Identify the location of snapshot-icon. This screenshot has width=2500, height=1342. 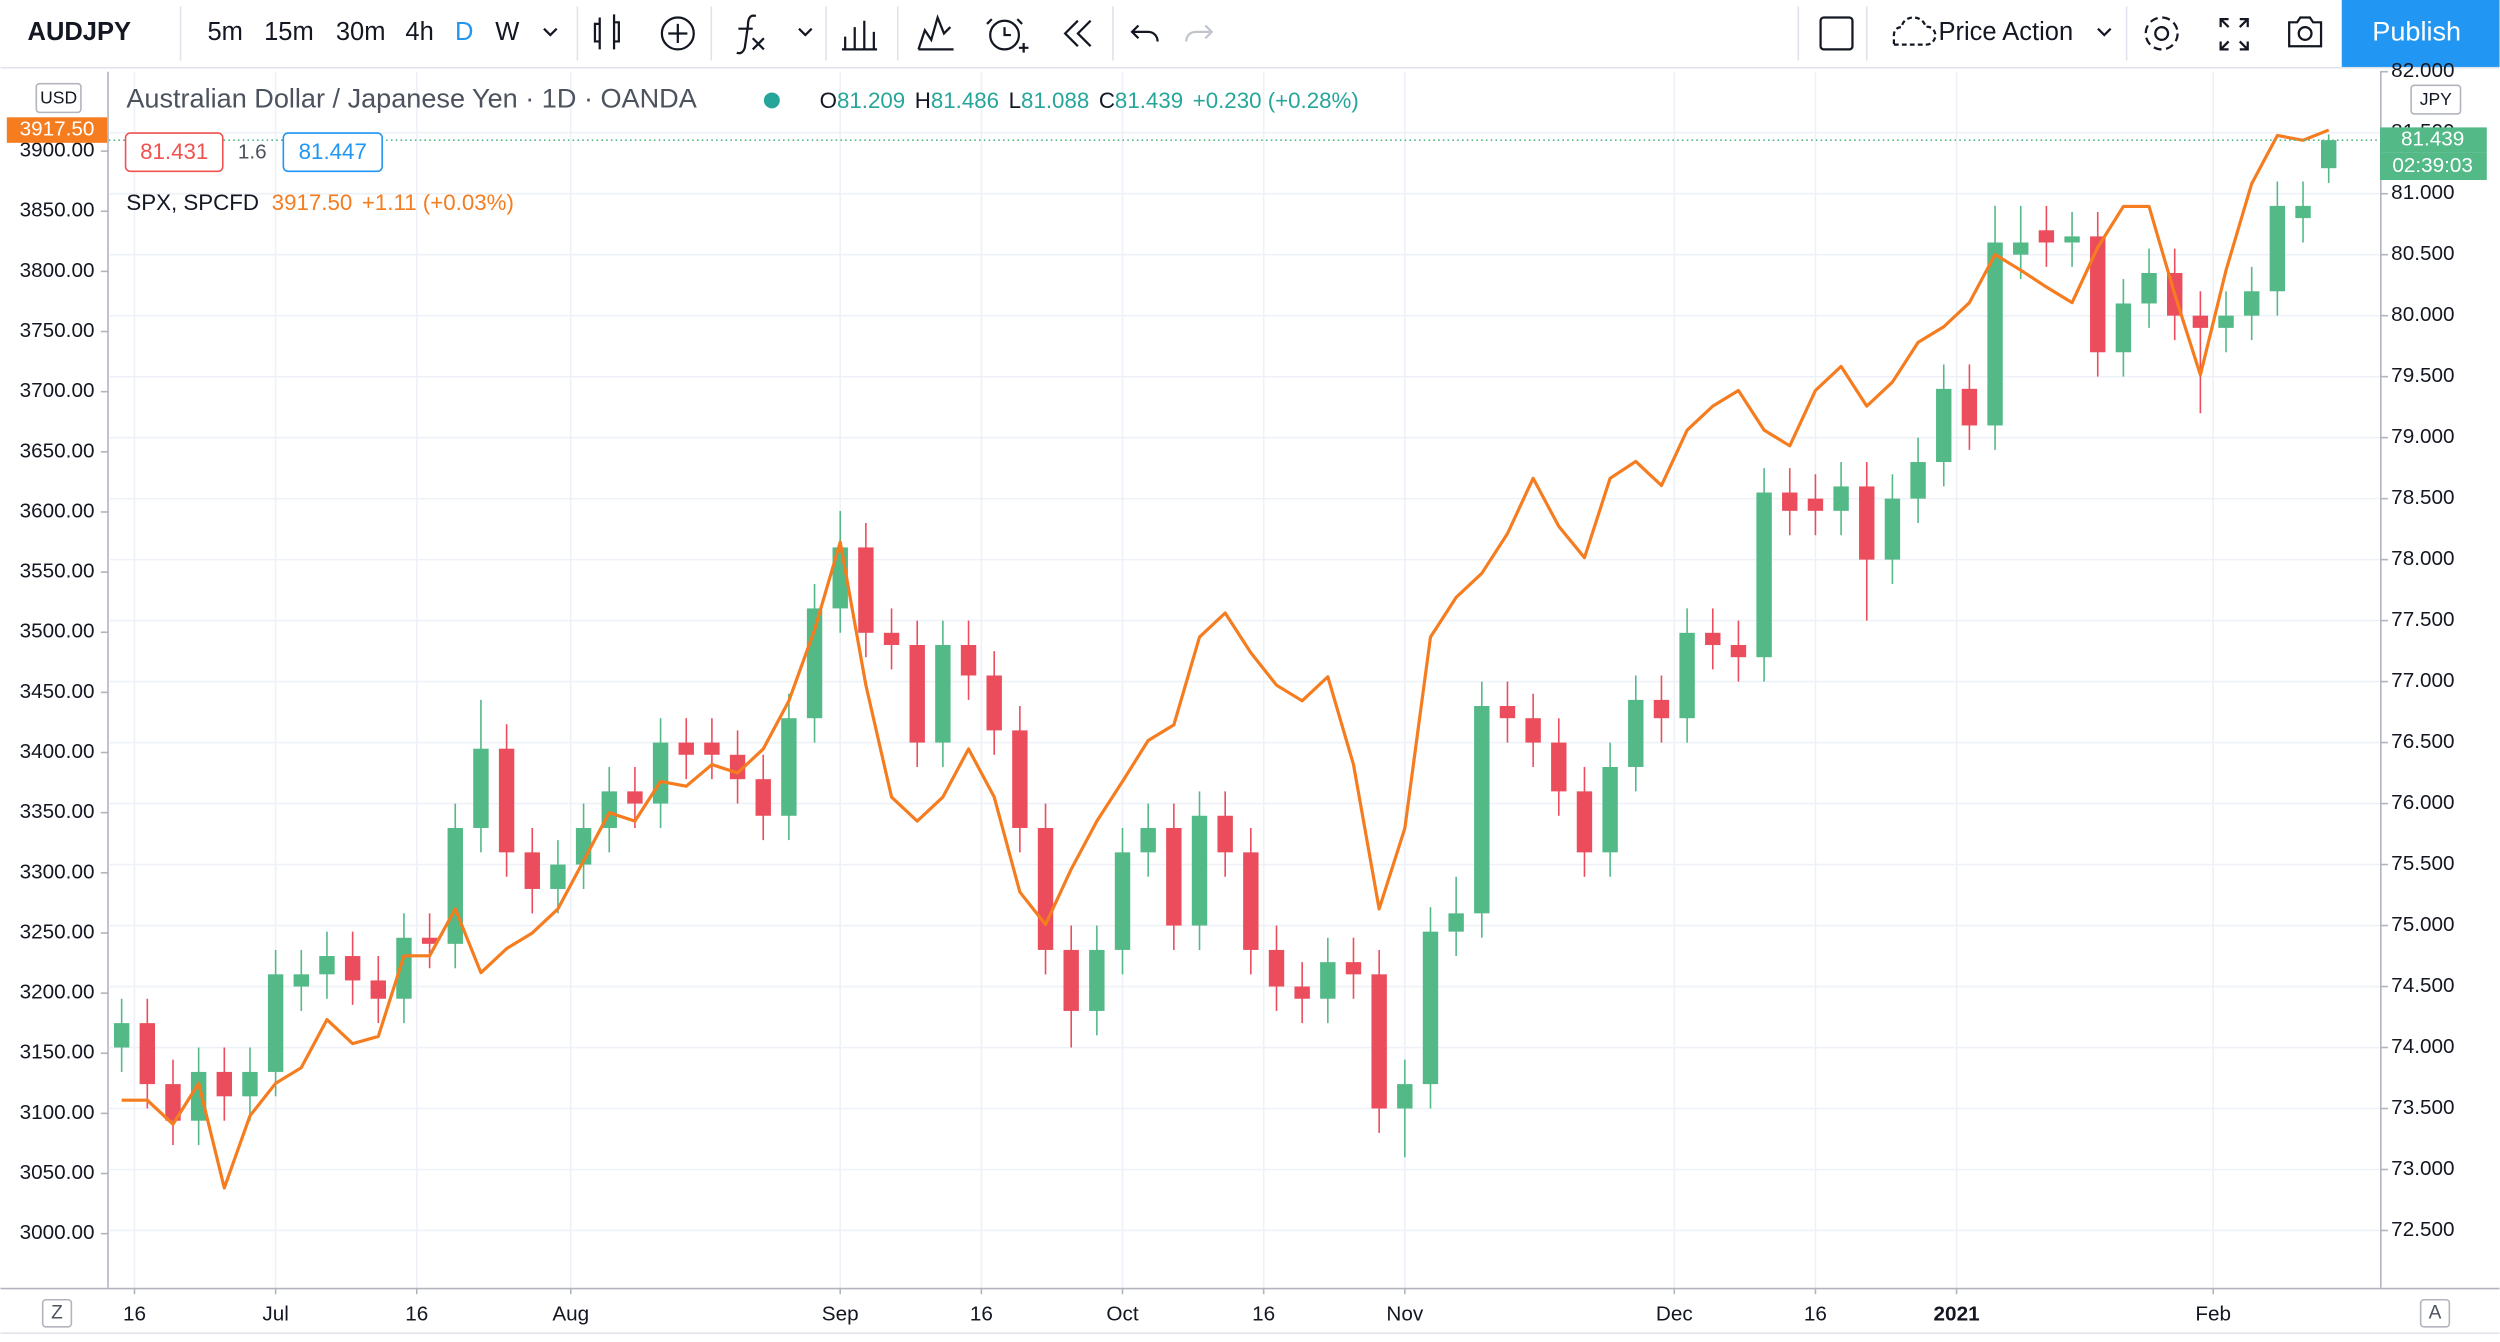
(2305, 32).